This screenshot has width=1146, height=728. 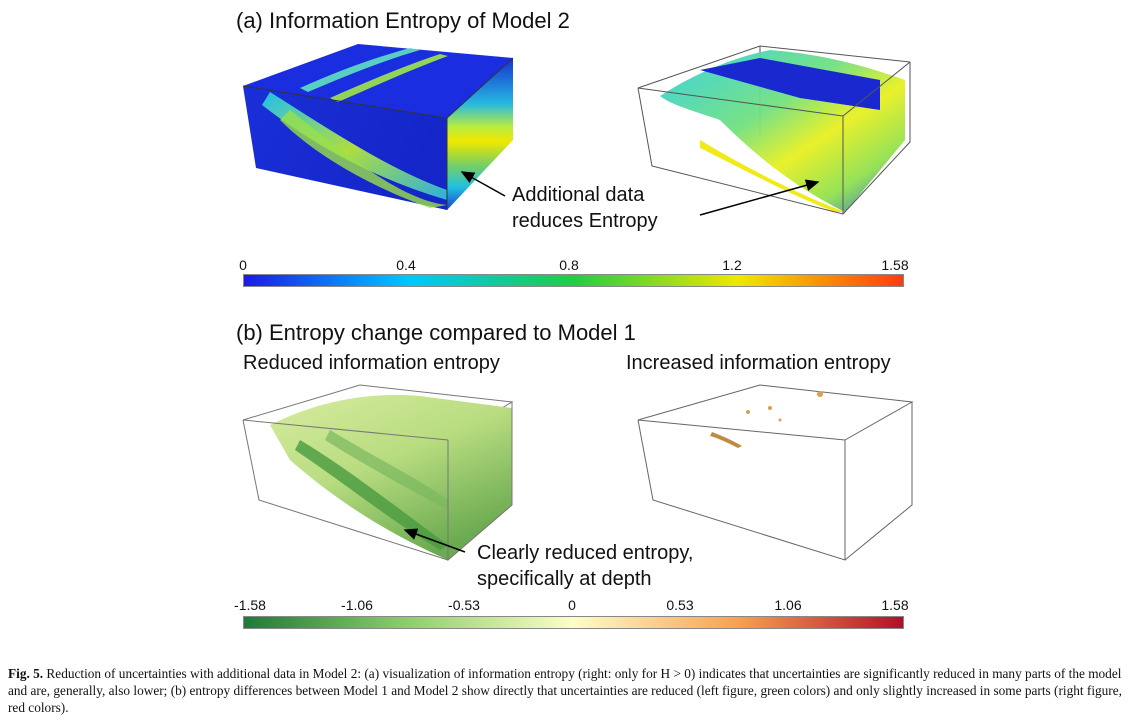 What do you see at coordinates (573, 622) in the screenshot?
I see `panel-b-colorbar` at bounding box center [573, 622].